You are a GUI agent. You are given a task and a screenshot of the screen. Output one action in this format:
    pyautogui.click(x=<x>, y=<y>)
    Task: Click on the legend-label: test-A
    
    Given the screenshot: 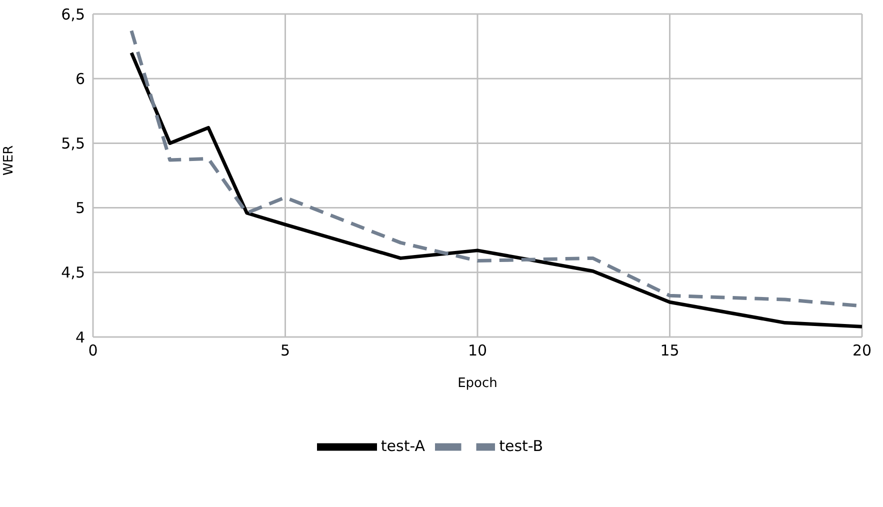 What is the action you would take?
    pyautogui.click(x=403, y=446)
    